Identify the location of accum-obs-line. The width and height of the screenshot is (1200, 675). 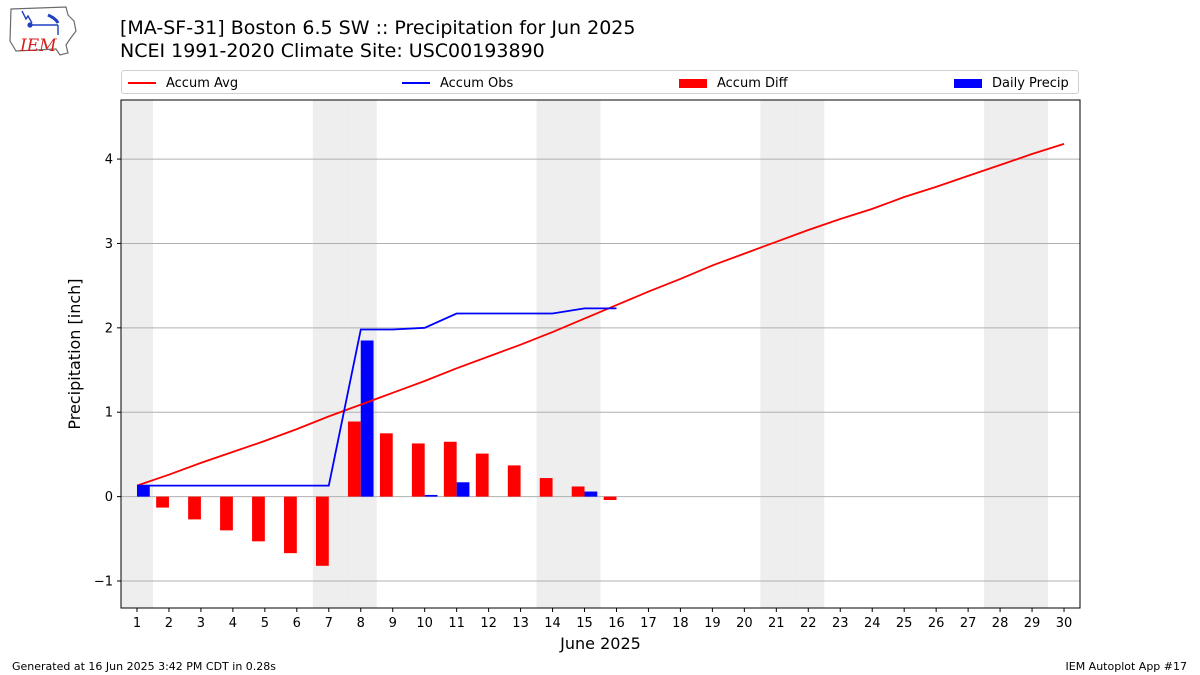
(377, 397).